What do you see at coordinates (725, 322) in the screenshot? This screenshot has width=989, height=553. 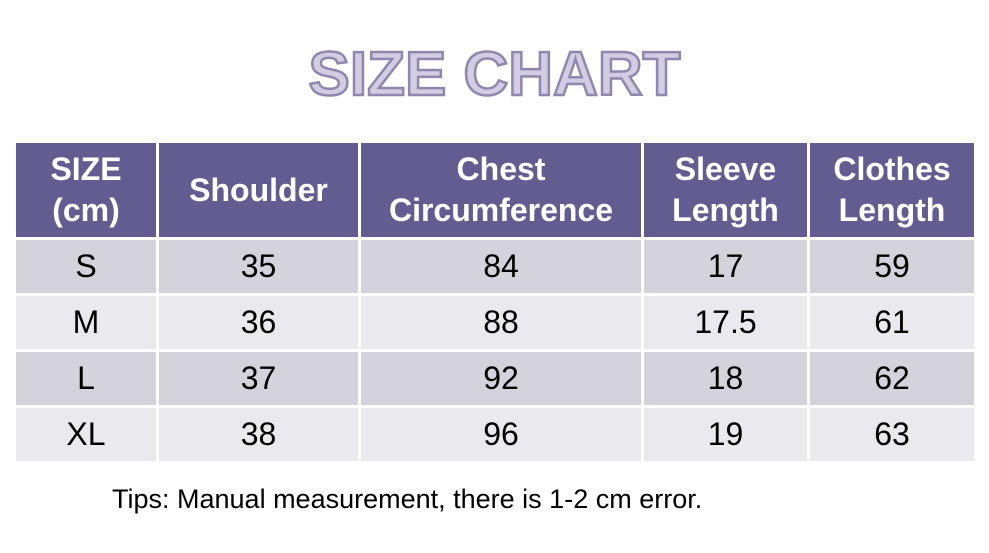 I see `cell-sleeve: 17.5` at bounding box center [725, 322].